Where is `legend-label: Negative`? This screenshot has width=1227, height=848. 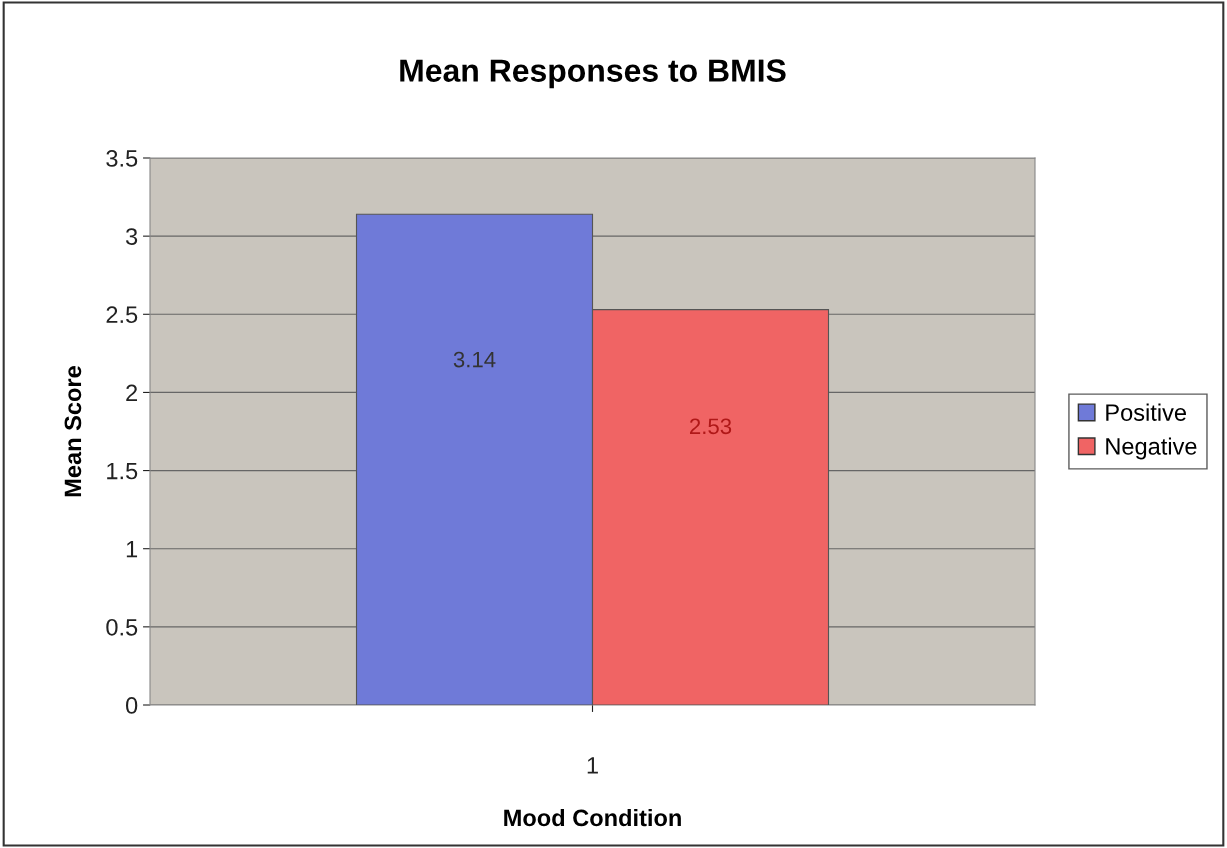 legend-label: Negative is located at coordinates (1151, 448).